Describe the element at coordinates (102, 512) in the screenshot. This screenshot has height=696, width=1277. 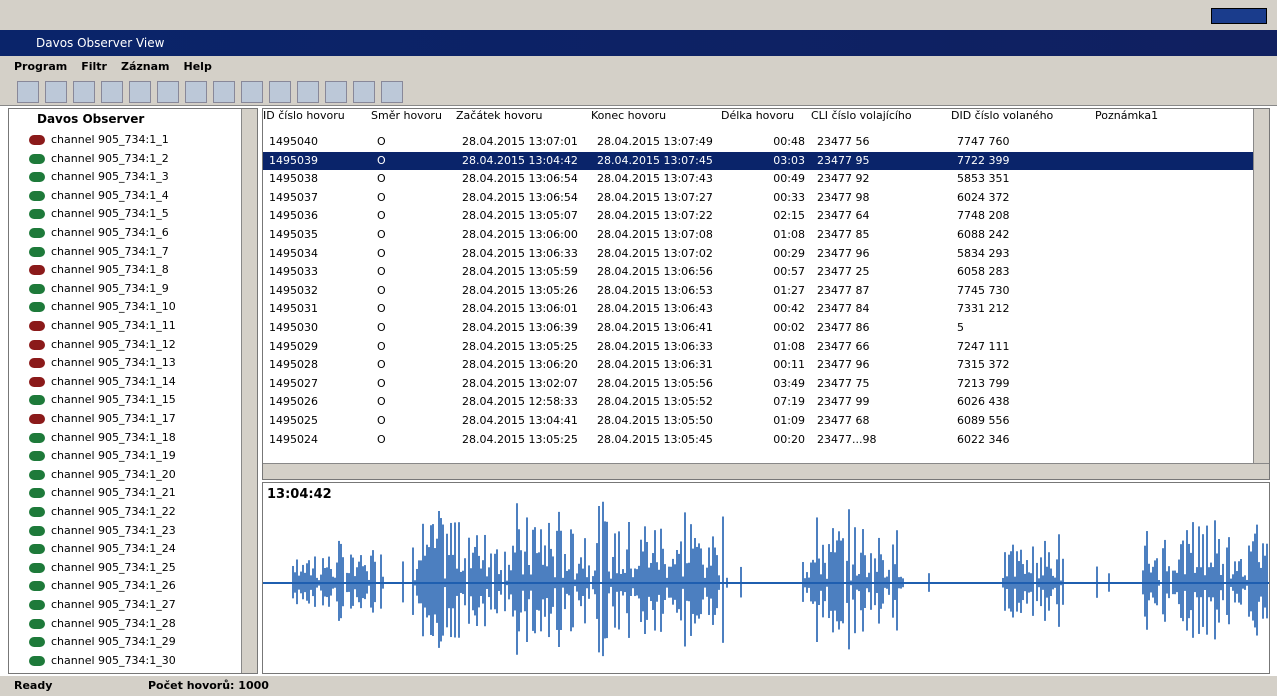
I see `tree-item: channel 905_734:1_22` at that location.